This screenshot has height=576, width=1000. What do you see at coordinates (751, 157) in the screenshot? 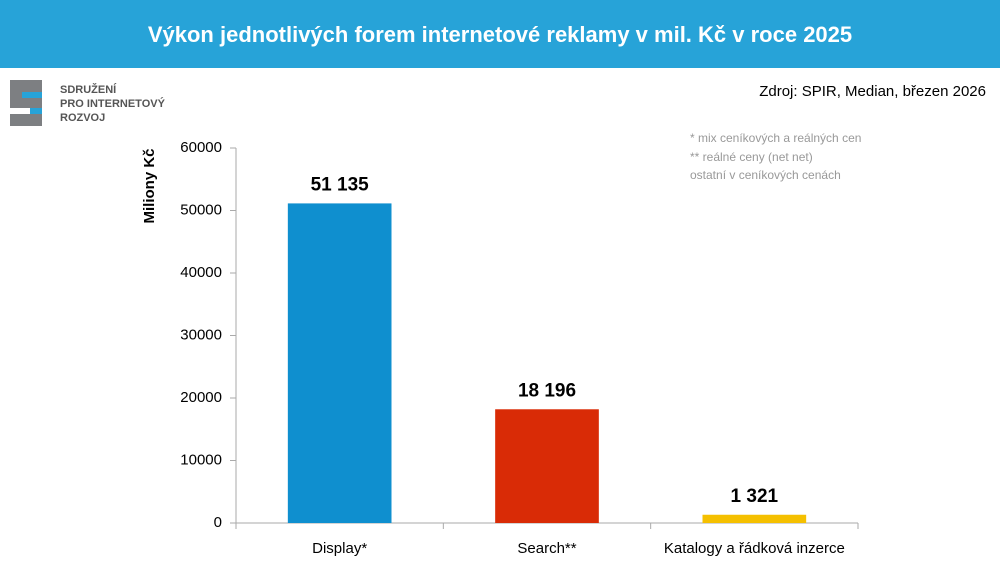
I see `note: ** reálné ceny (net net)` at bounding box center [751, 157].